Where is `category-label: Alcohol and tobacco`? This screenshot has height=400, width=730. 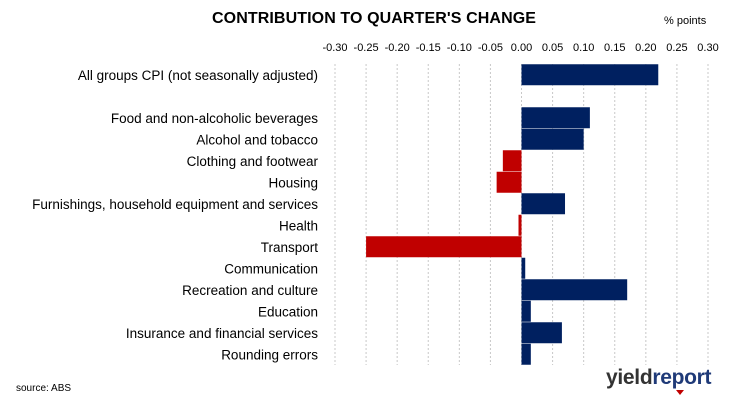 category-label: Alcohol and tobacco is located at coordinates (257, 139).